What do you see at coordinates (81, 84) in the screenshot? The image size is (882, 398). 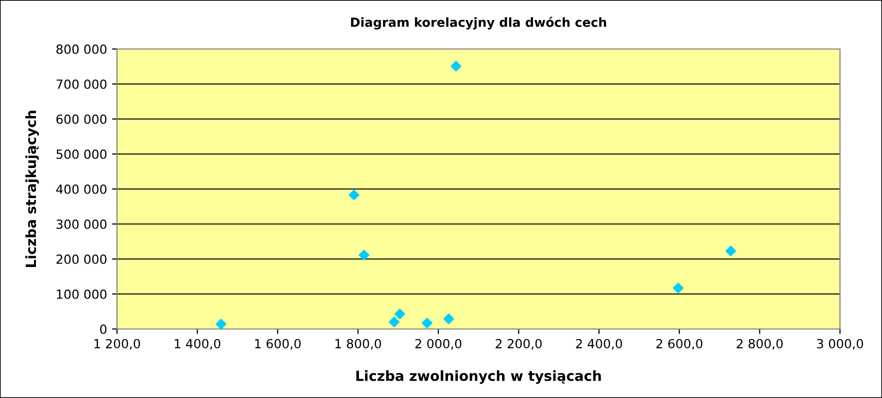 I see `y-tick-label: 700 000` at bounding box center [81, 84].